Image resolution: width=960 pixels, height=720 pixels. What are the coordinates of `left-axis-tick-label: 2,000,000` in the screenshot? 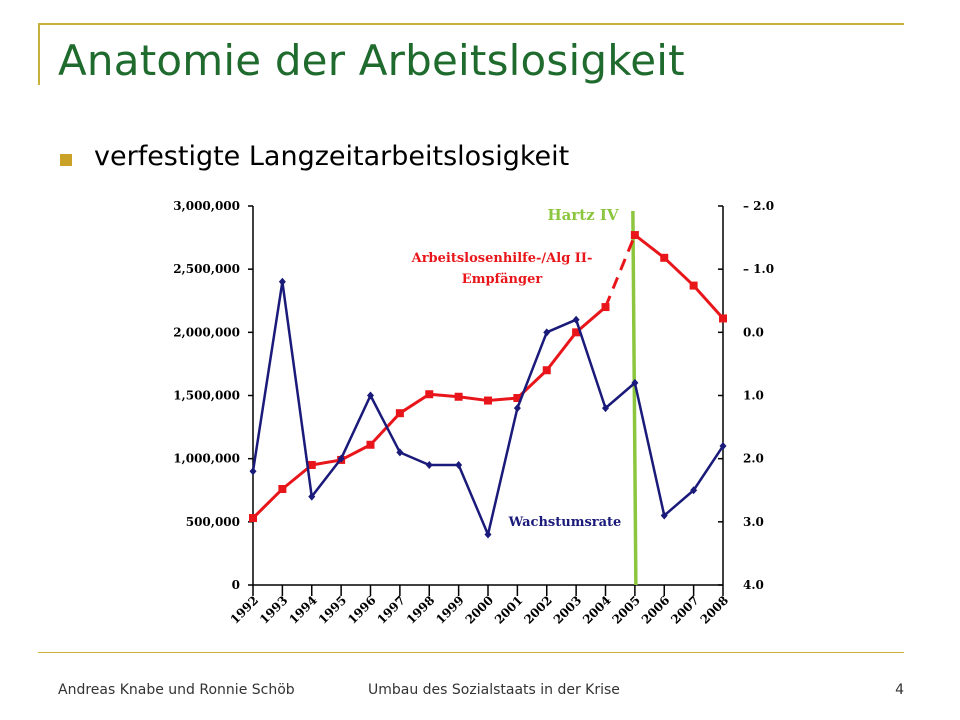 It's located at (206, 332).